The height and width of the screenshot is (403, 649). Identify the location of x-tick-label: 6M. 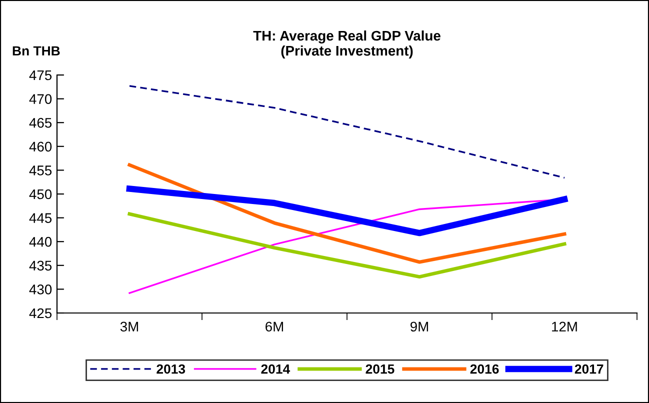
(275, 327).